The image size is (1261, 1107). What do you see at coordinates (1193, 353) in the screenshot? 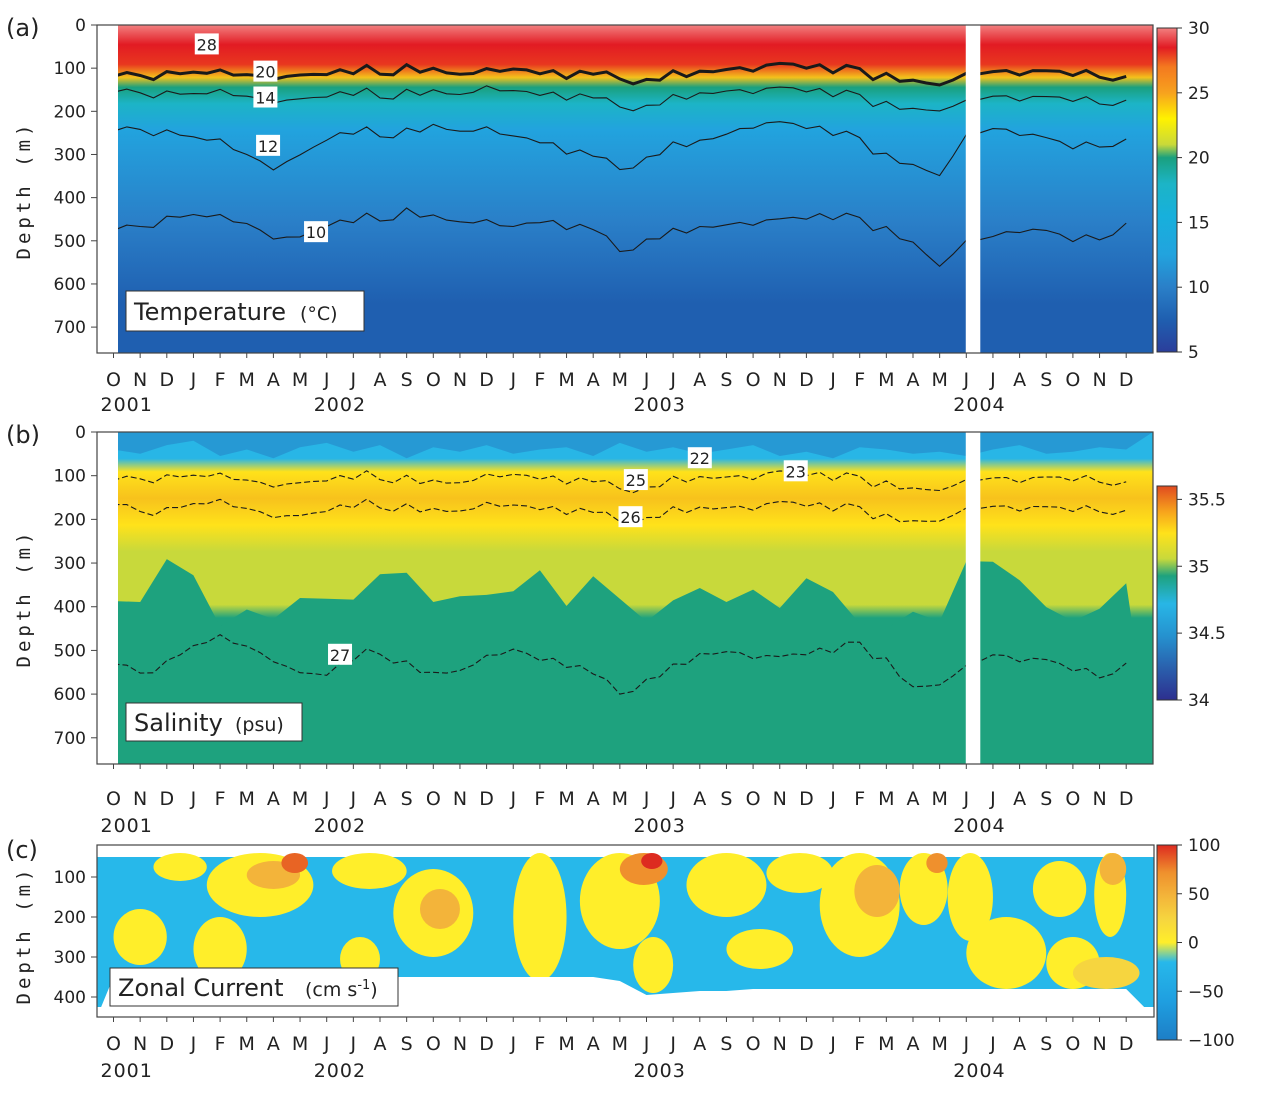
I see `colorbar-tick-label: 5` at bounding box center [1193, 353].